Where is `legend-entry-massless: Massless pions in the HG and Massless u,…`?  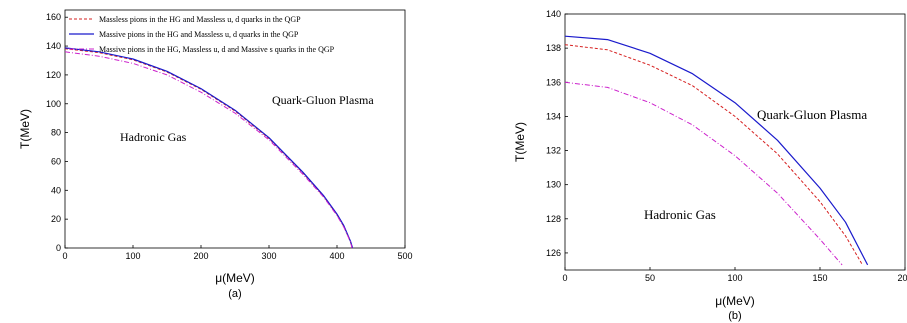
legend-entry-massless: Massless pions in the HG and Massless u,… is located at coordinates (200, 19).